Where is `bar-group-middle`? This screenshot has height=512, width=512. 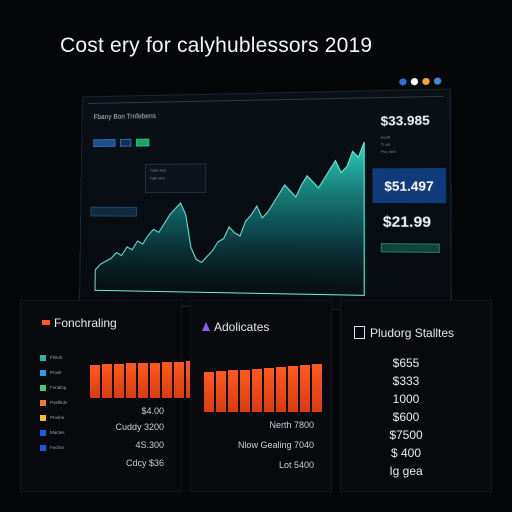
bar-group-middle is located at coordinates (263, 387).